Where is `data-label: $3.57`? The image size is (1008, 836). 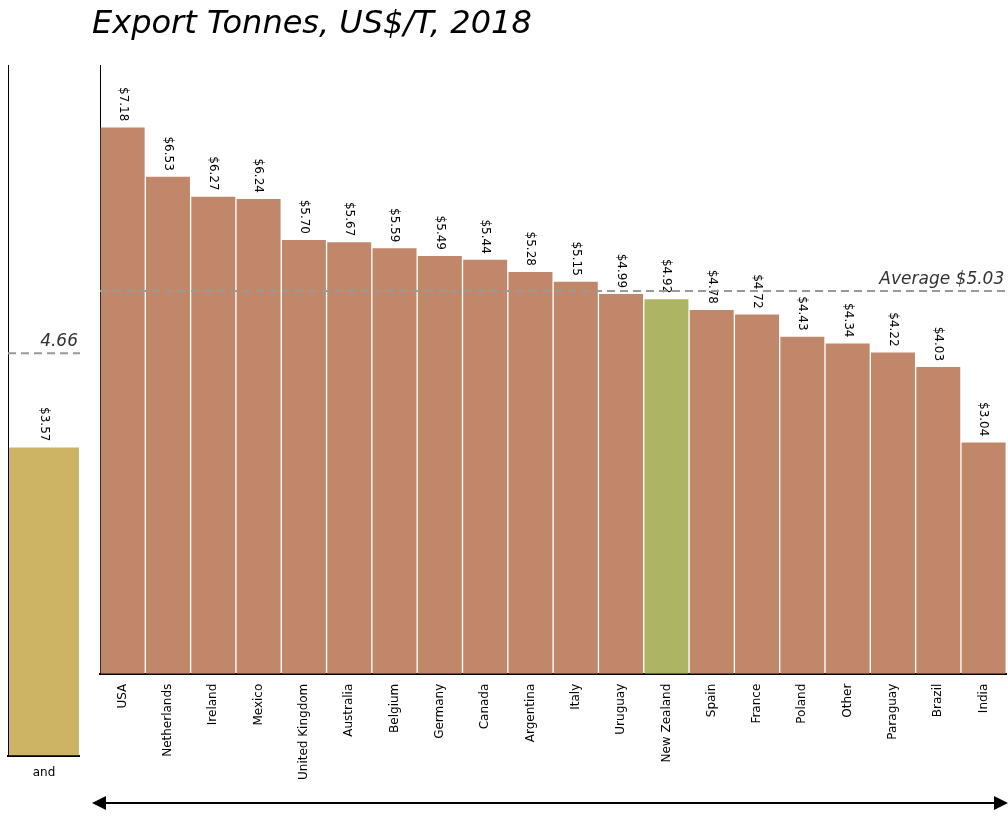 data-label: $3.57 is located at coordinates (44, 424).